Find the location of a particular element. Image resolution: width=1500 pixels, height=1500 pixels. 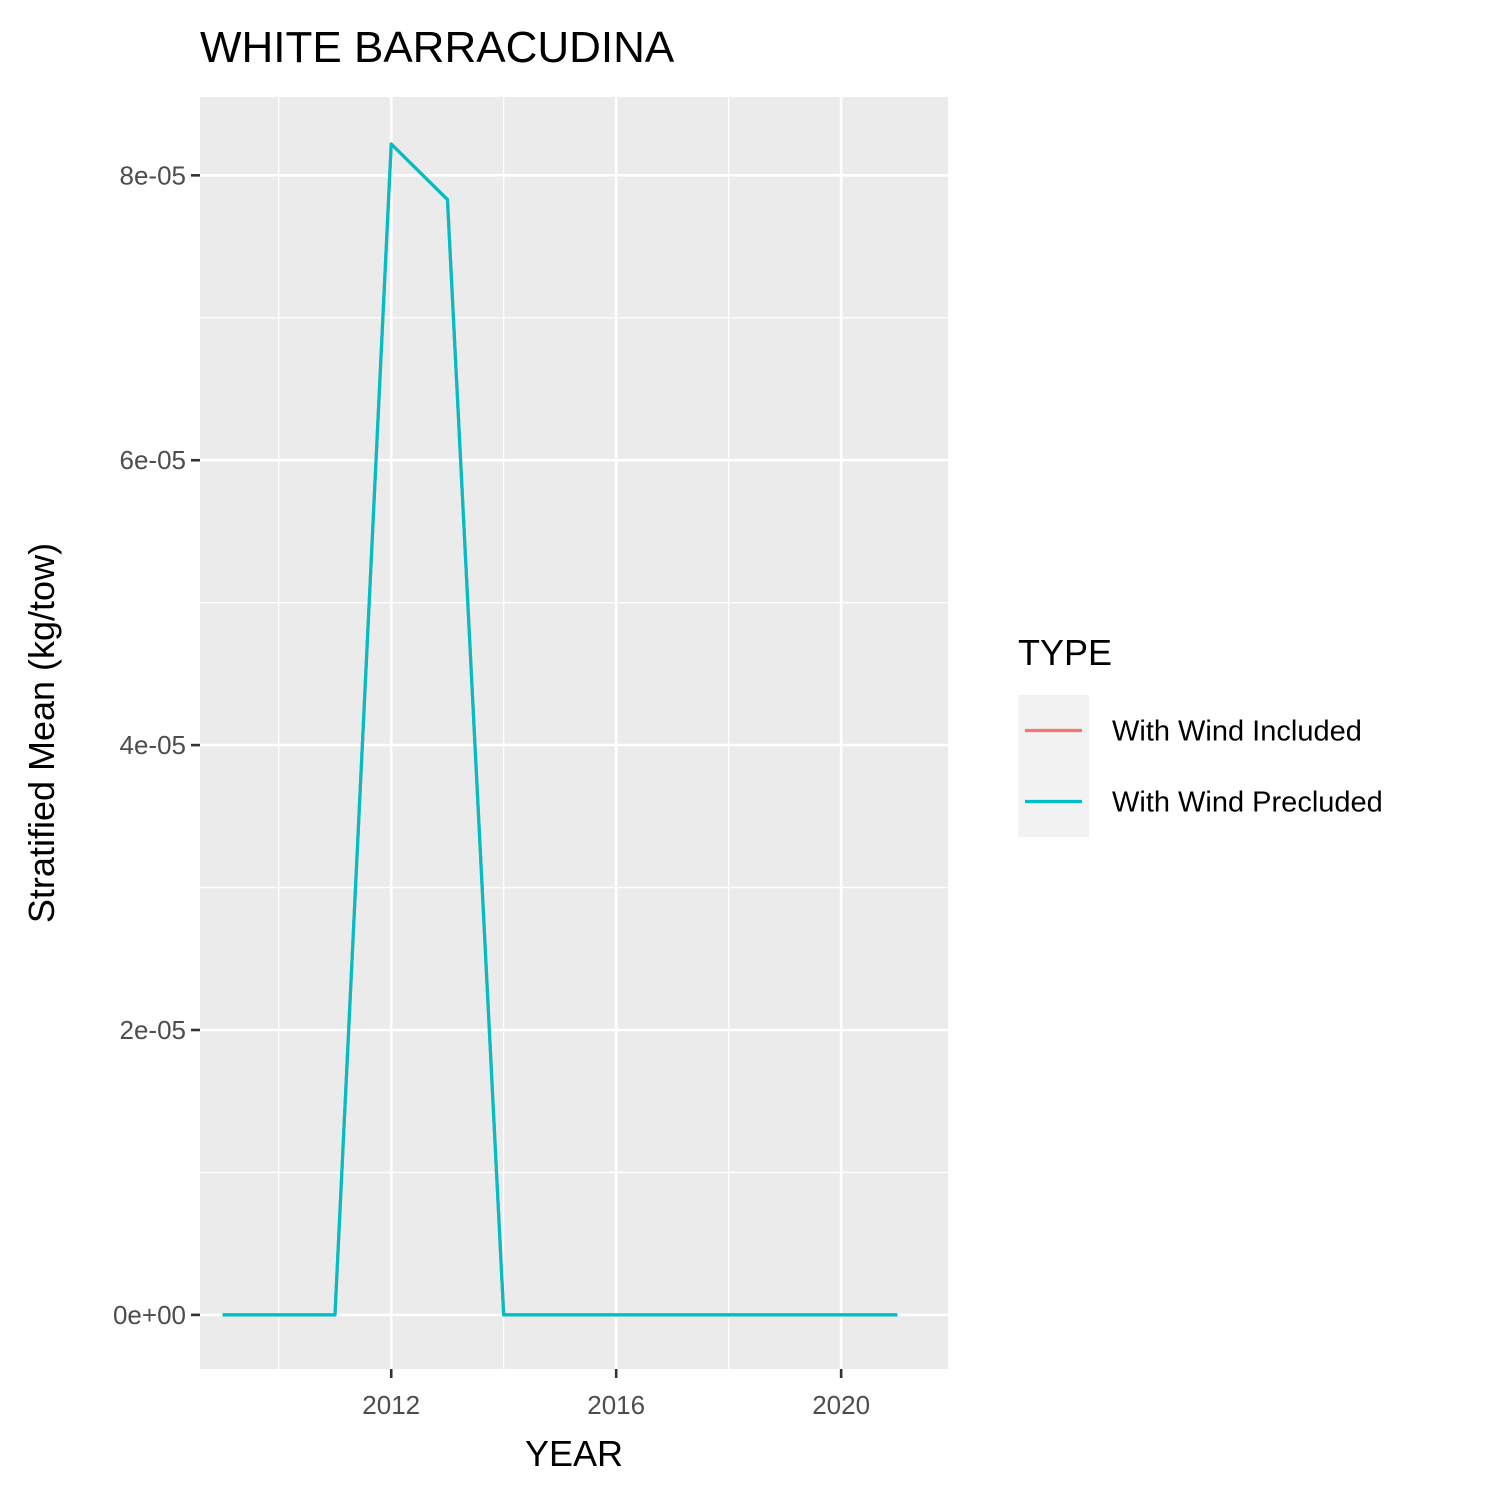

x-axis: 2012 2016 2020 is located at coordinates (616, 1394).